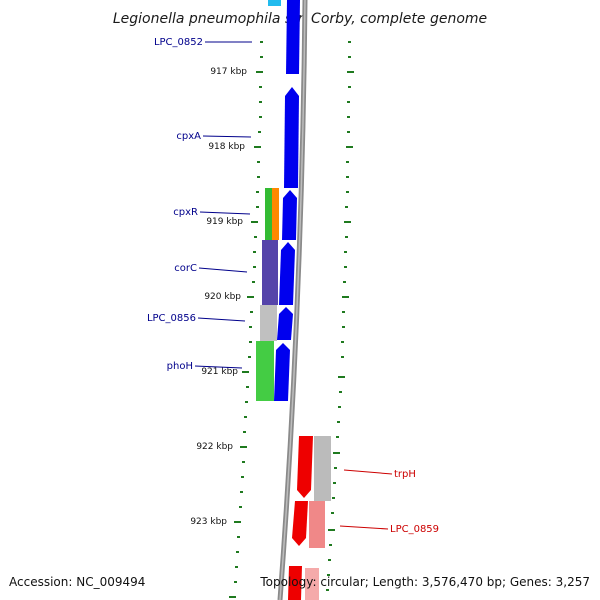 The height and width of the screenshot is (600, 600). I want to click on tick-label-921: 921 kbp, so click(219, 372).